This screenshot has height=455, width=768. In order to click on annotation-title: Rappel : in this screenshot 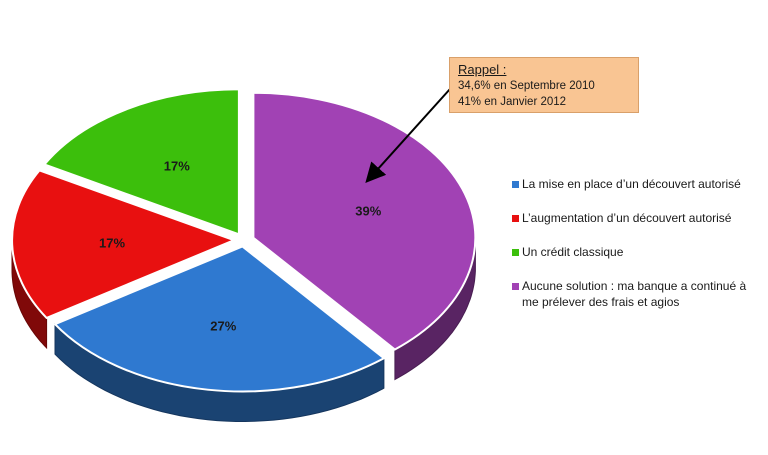, I will do `click(482, 69)`.